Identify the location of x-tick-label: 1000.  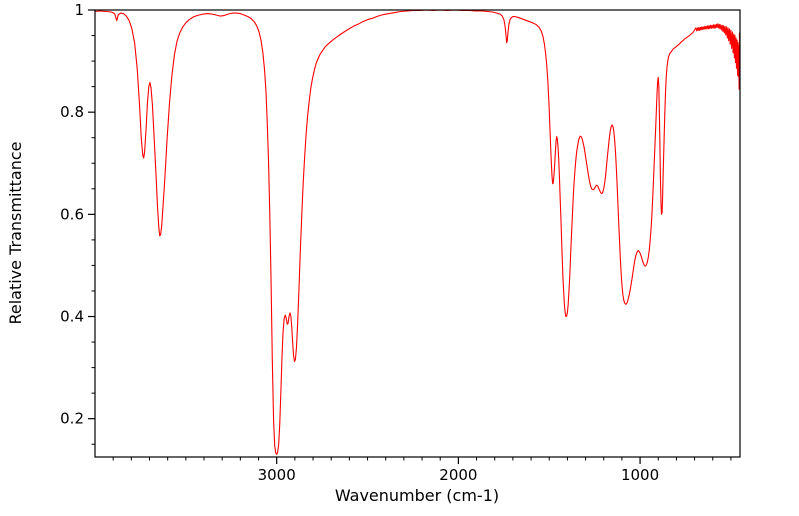
(640, 475).